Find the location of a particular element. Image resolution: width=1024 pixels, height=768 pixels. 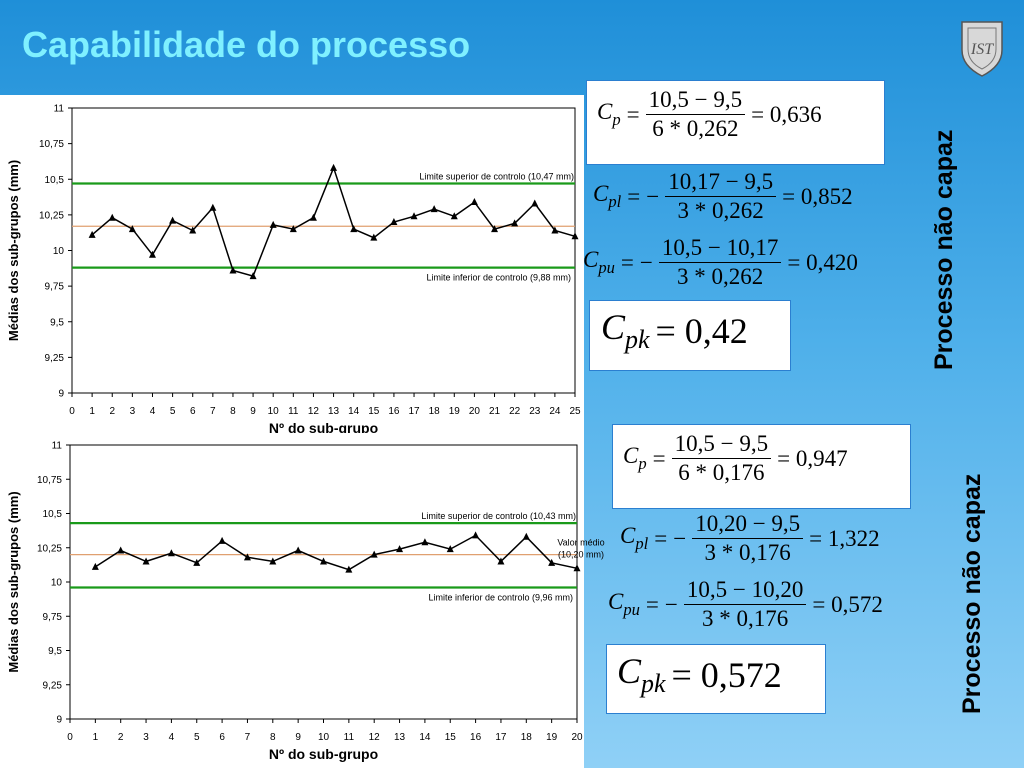

cpk-box-bottom is located at coordinates (716, 679).